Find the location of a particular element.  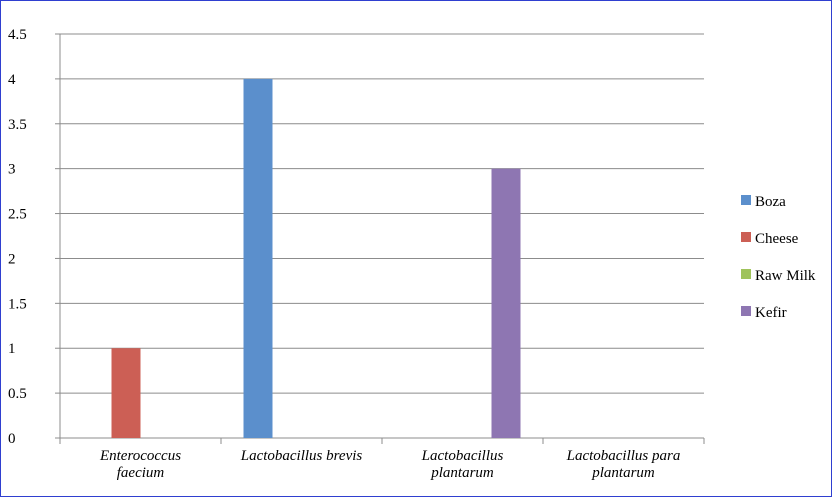

y-tick-label: 0 is located at coordinates (12, 439).